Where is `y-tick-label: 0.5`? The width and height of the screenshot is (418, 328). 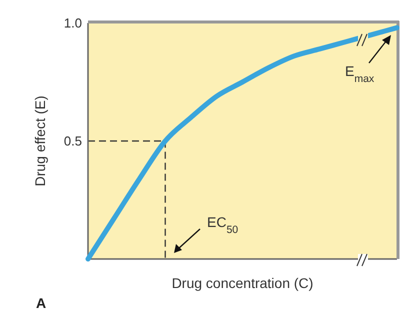 y-tick-label: 0.5 is located at coordinates (73, 141).